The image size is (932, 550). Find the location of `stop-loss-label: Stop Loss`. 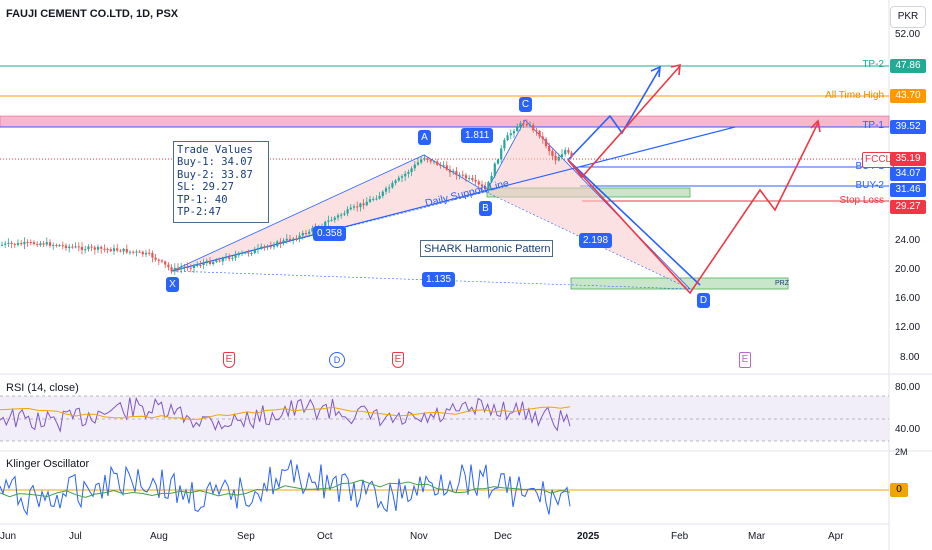

stop-loss-label: Stop Loss is located at coordinates (861, 200).